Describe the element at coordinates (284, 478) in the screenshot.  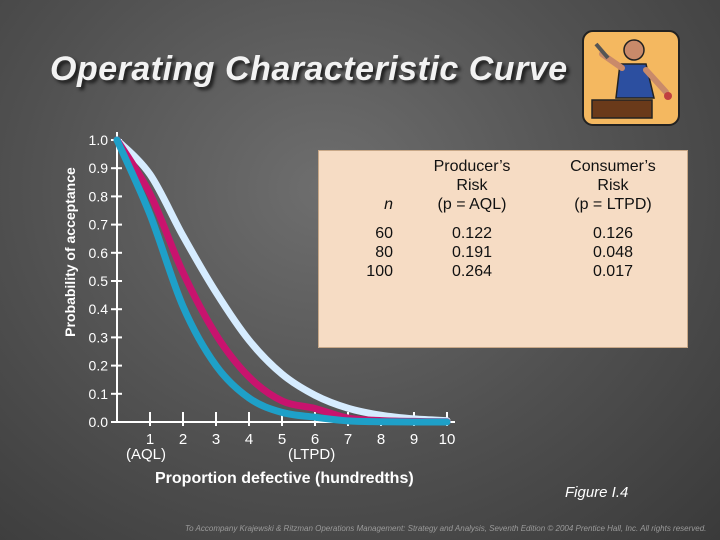
I see `x-axis-label: Proportion defective (hundredths)` at that location.